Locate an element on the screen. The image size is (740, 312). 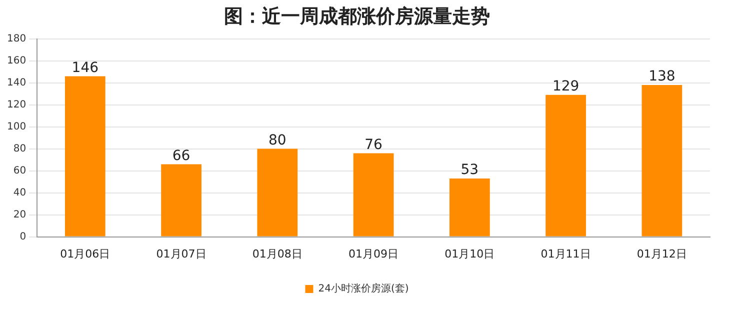
data-label: 66 is located at coordinates (181, 156).